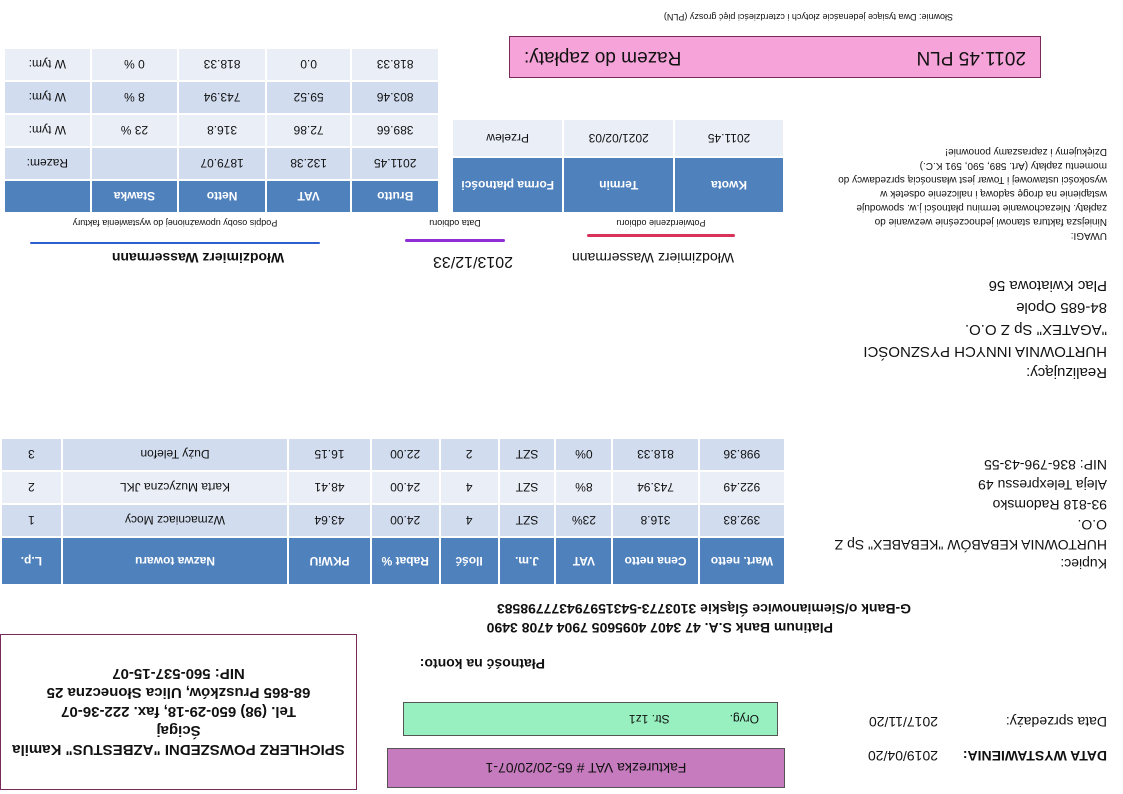 Image resolution: width=1123 pixels, height=794 pixels. What do you see at coordinates (329, 454) in the screenshot?
I see `cell-pkwiu: 16.15` at bounding box center [329, 454].